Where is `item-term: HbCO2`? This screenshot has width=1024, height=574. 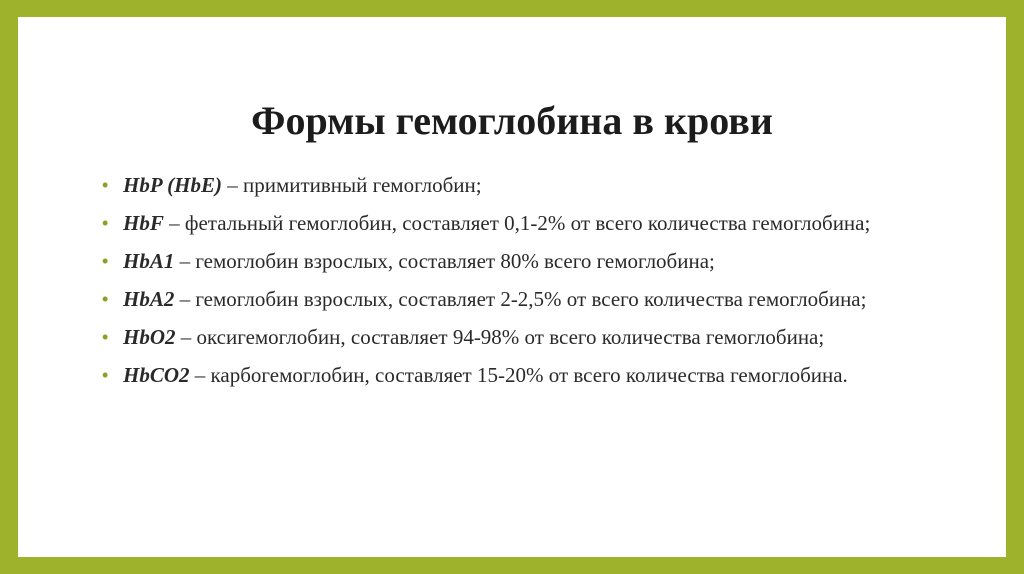 item-term: HbCO2 is located at coordinates (156, 375).